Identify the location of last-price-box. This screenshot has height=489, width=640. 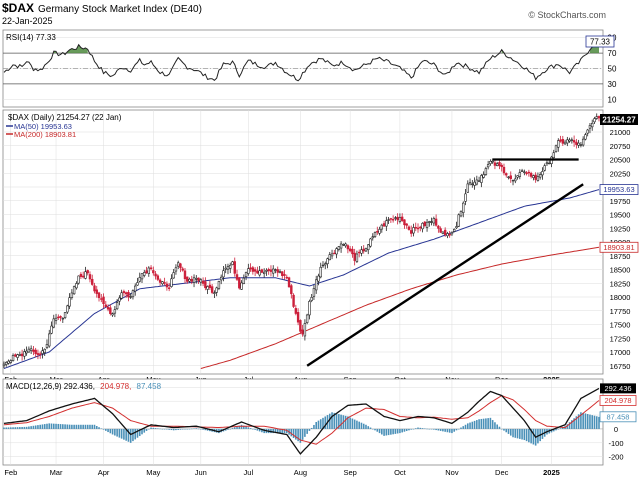
(619, 119).